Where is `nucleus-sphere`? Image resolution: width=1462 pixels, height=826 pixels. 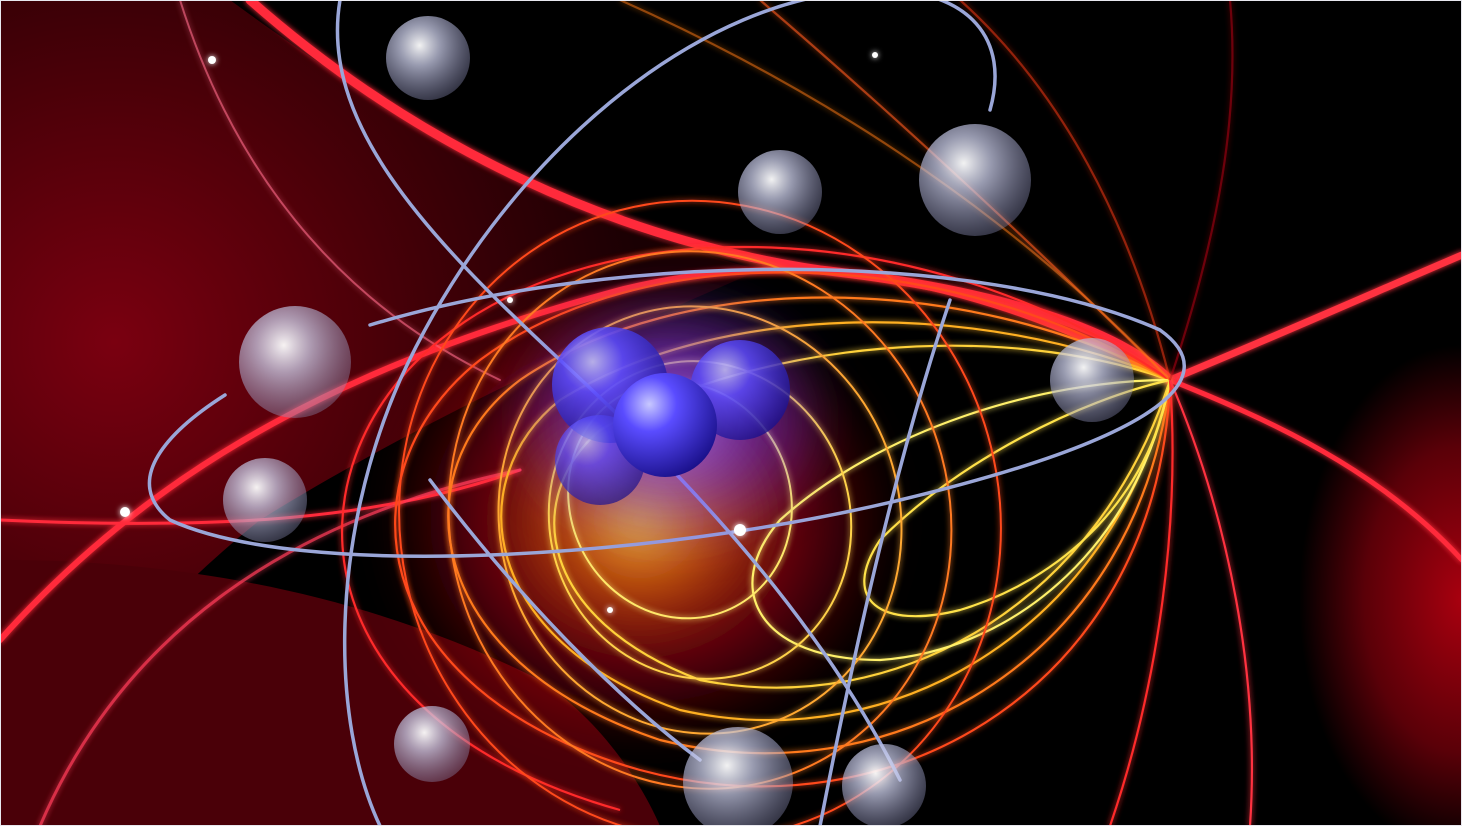 nucleus-sphere is located at coordinates (665, 425).